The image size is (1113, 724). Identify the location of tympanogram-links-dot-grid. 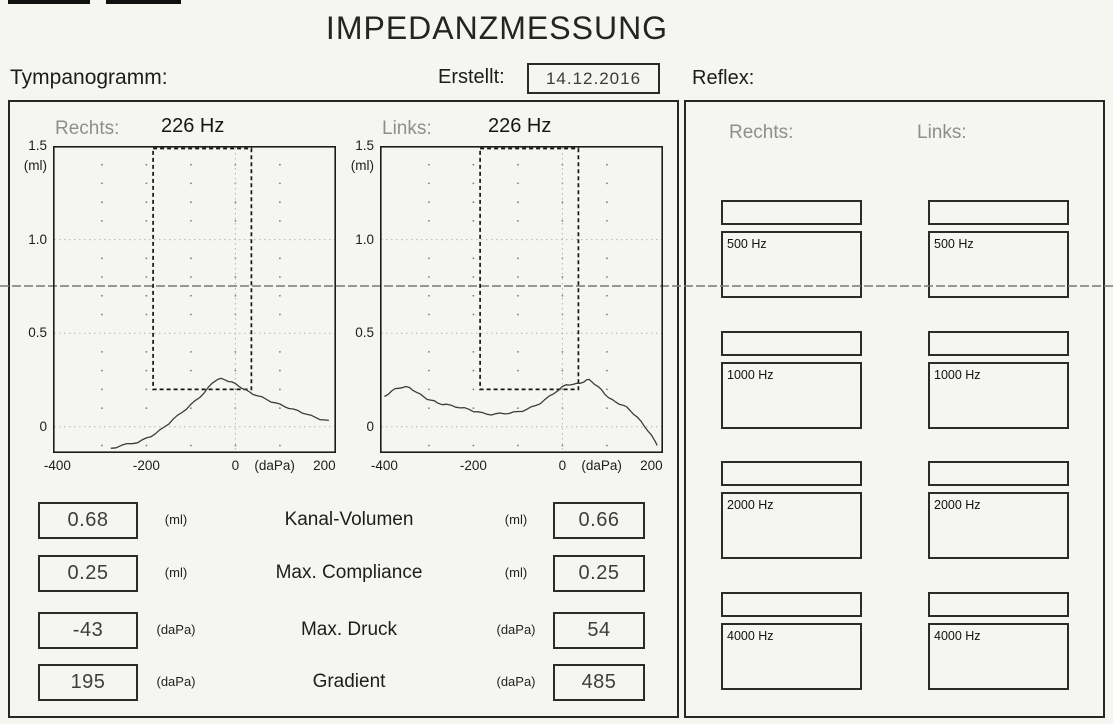
(518, 305).